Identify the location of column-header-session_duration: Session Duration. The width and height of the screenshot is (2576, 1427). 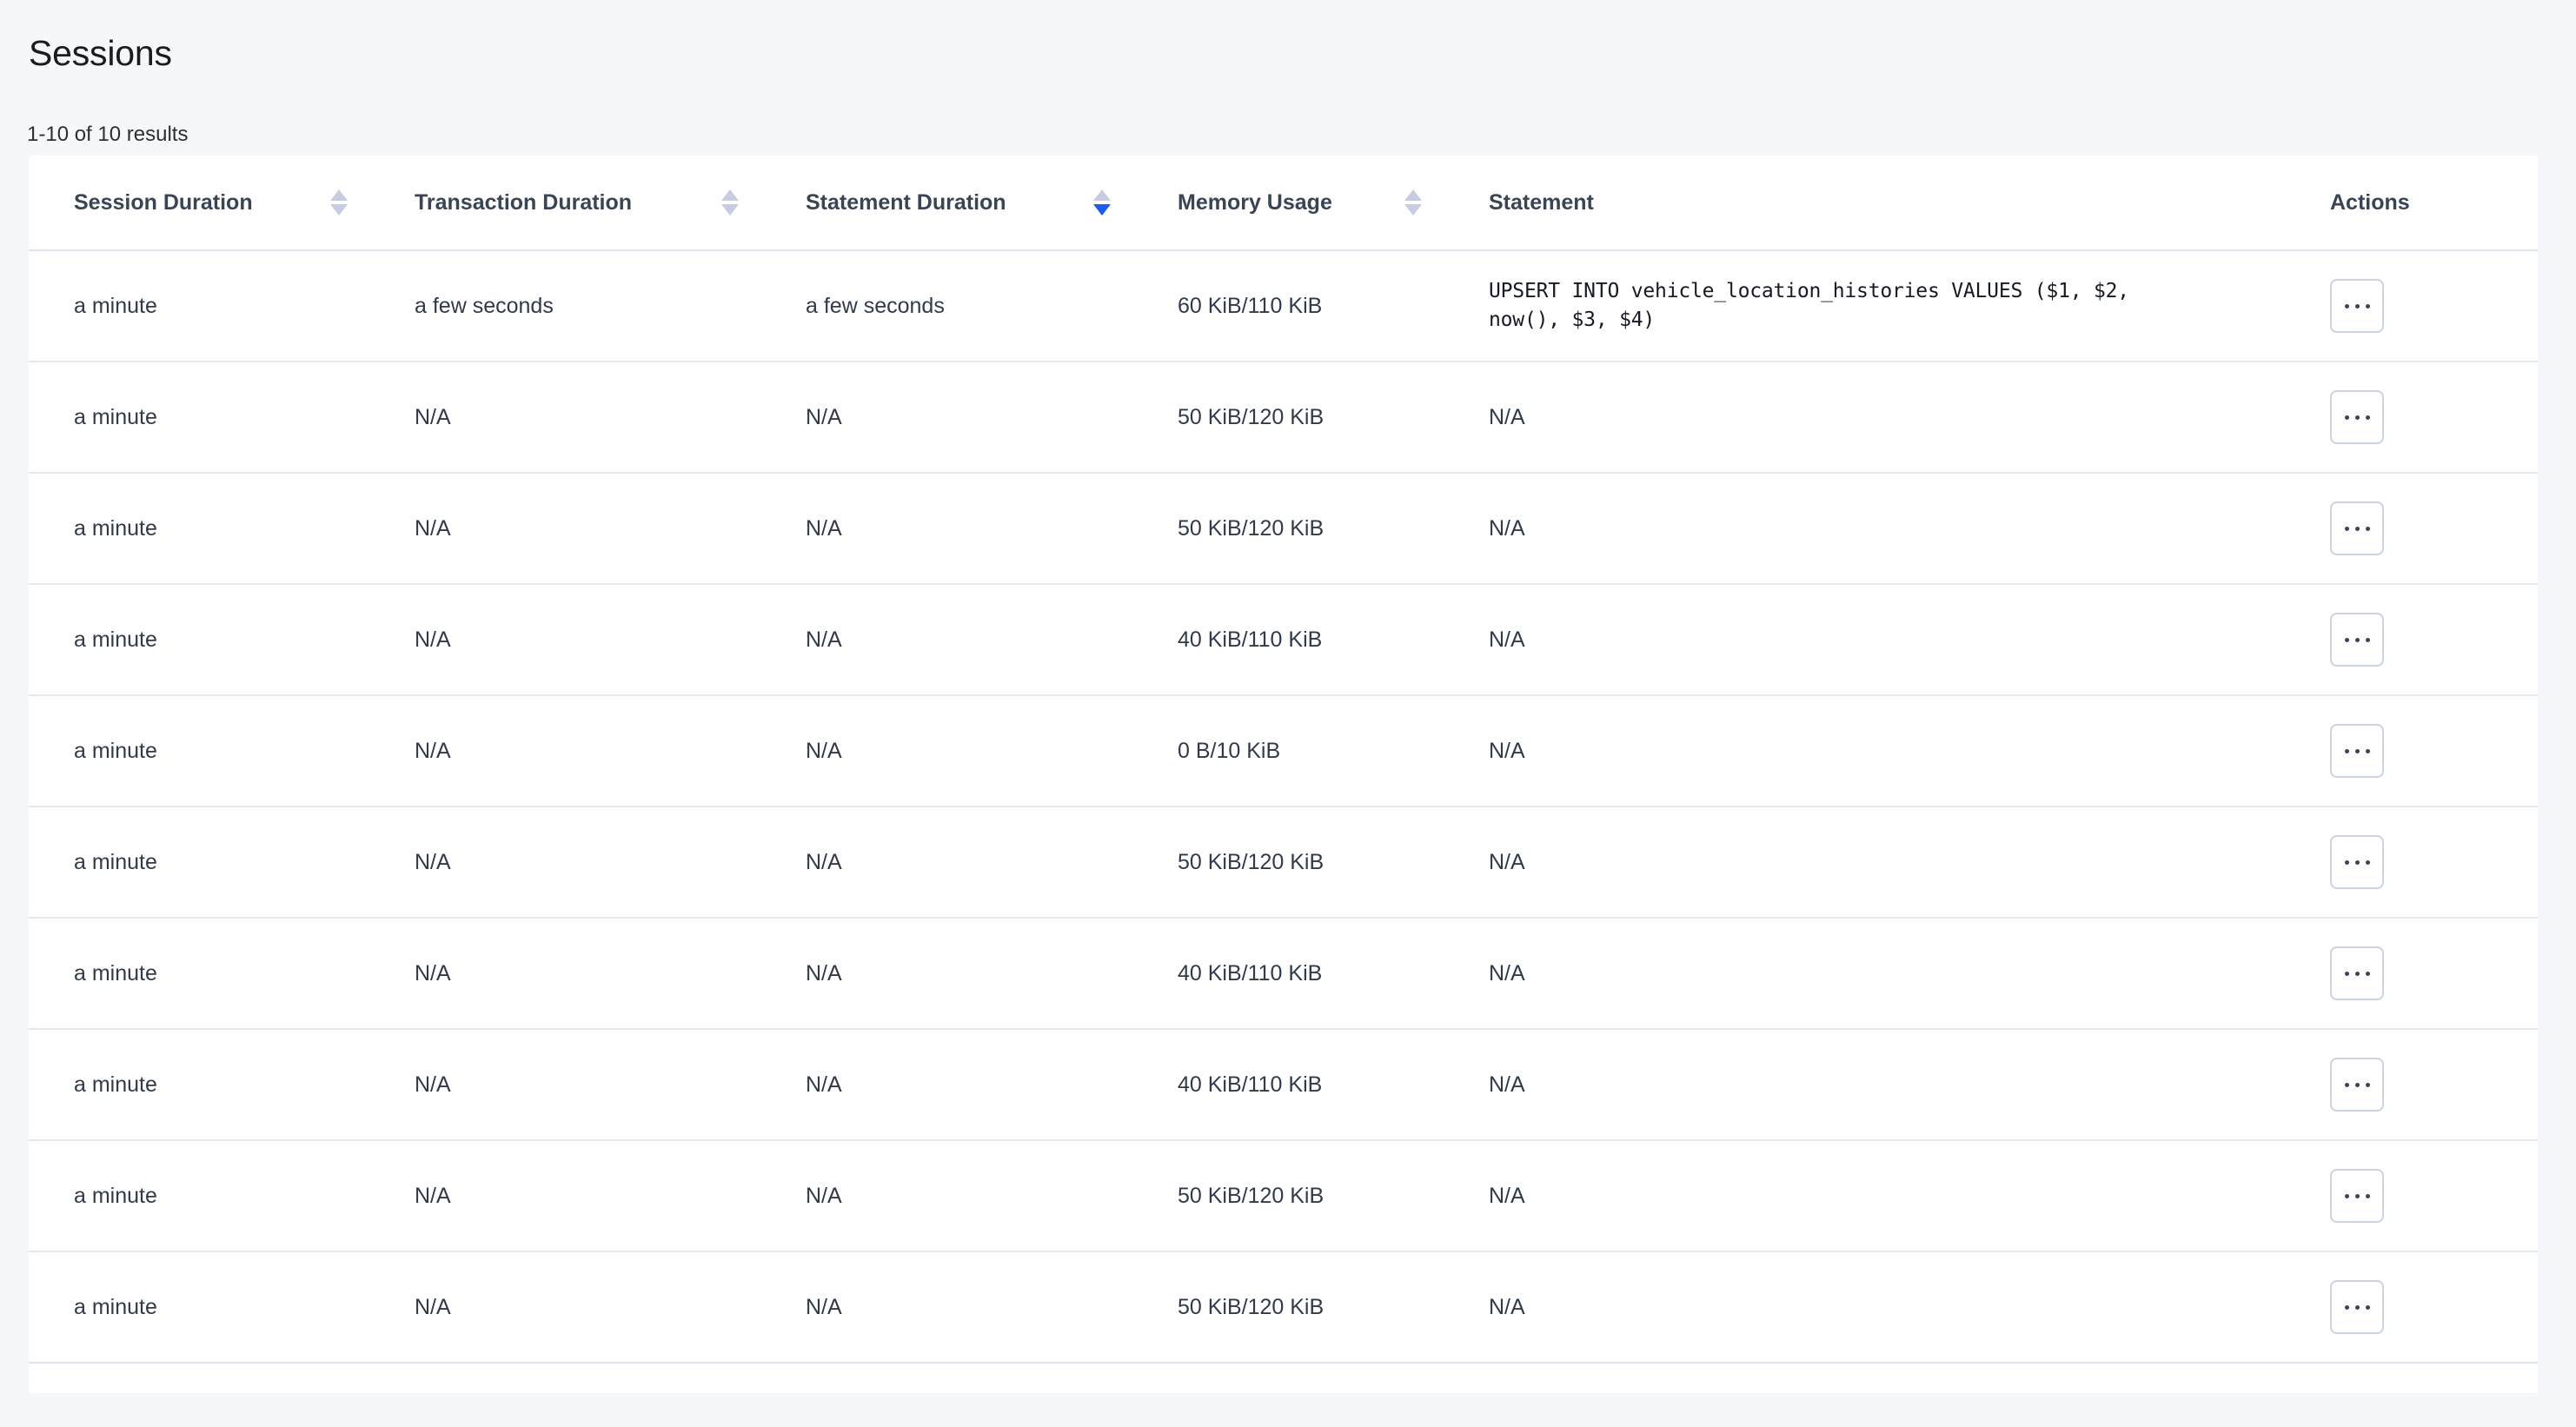
(199, 203).